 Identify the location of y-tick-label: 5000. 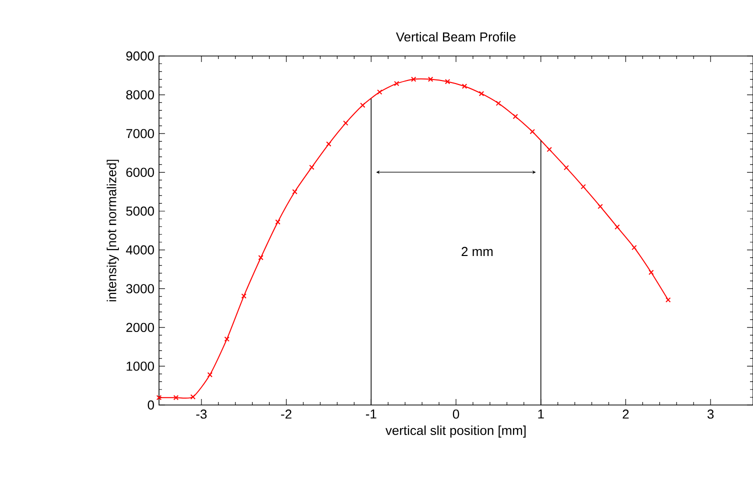
(140, 211).